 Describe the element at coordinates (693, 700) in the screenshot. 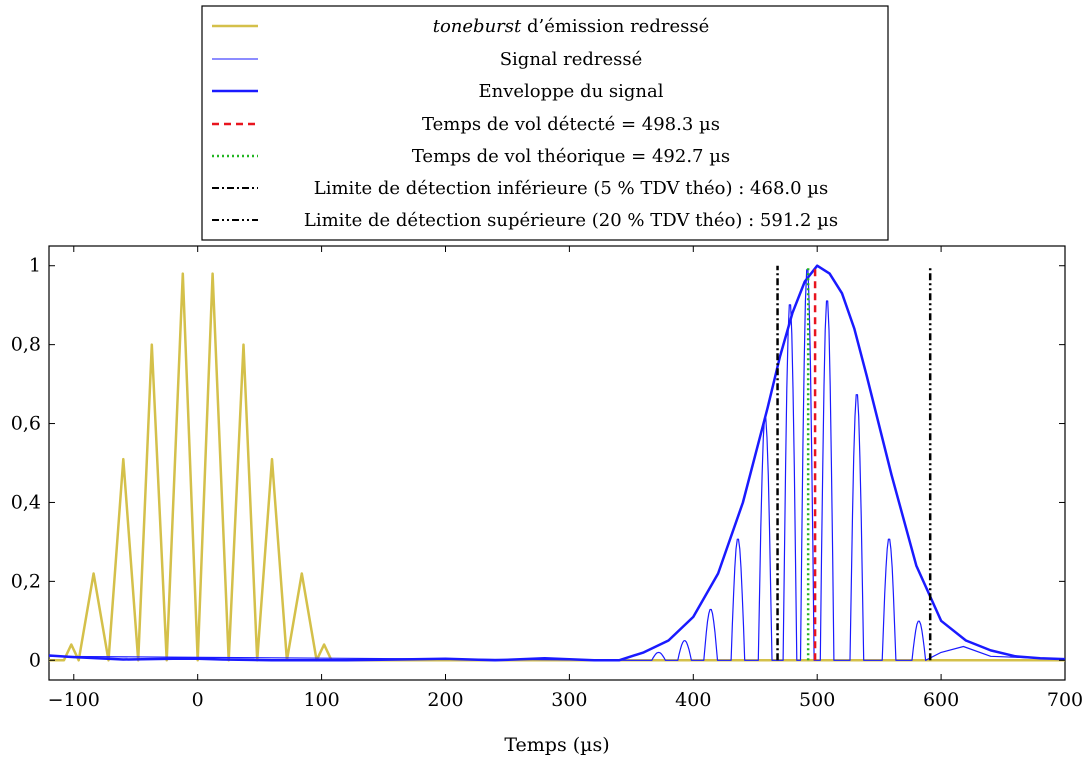

I see `x-tick-label: 400` at that location.